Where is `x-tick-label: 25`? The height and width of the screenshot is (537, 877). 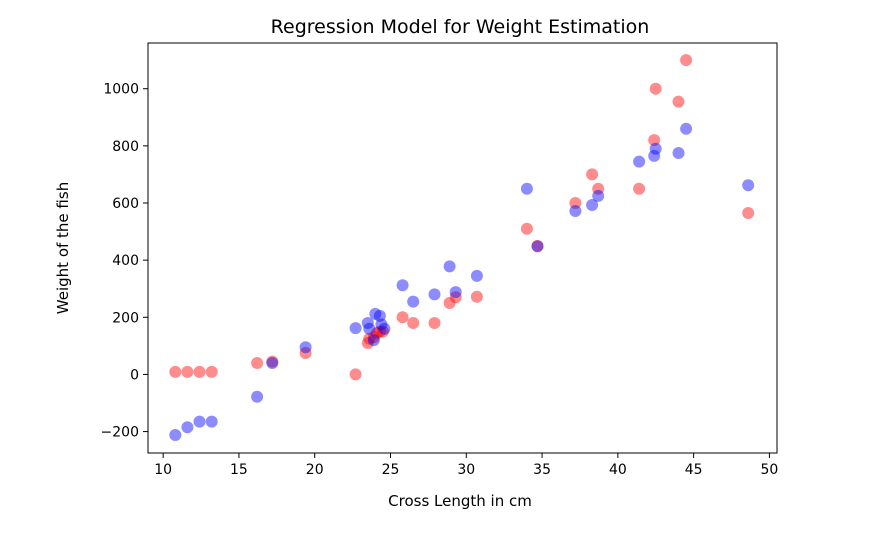
x-tick-label: 25 is located at coordinates (391, 470).